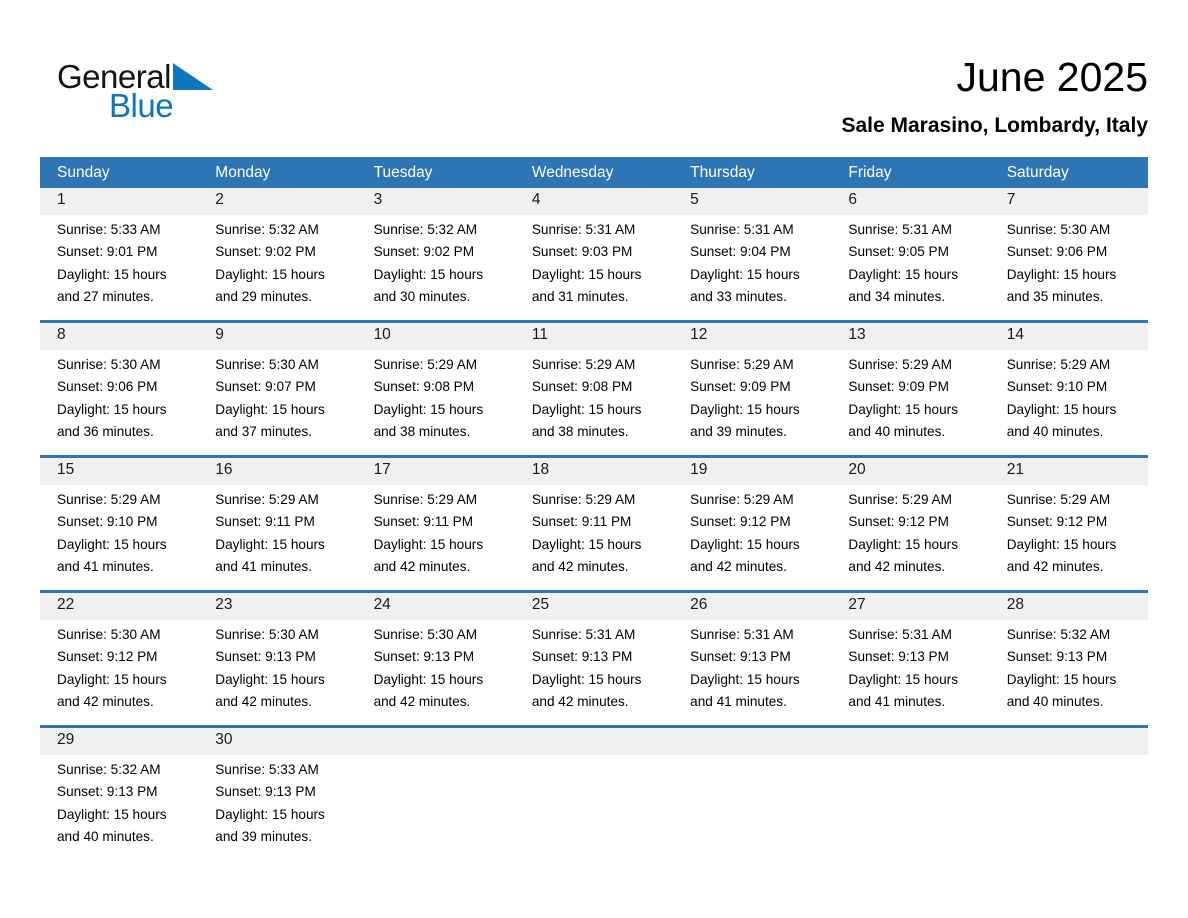 Image resolution: width=1188 pixels, height=918 pixels. I want to click on day-number-4: 4, so click(536, 199).